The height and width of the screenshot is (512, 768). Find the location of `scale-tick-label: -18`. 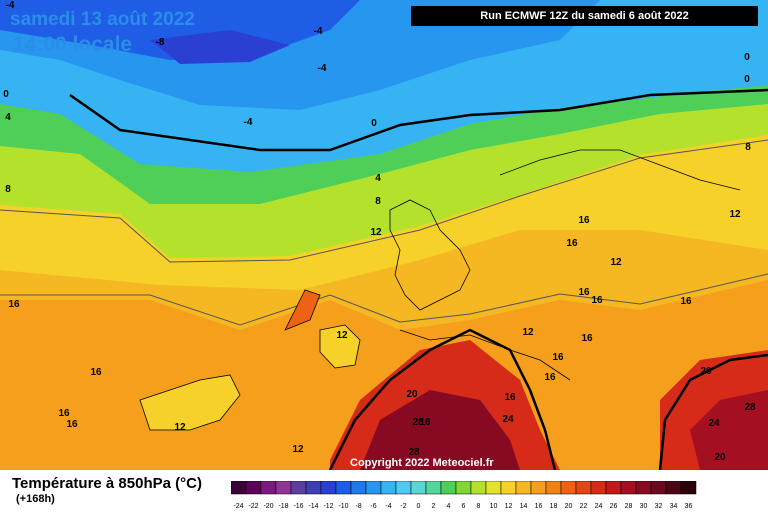

scale-tick-label: -18 is located at coordinates (283, 506).